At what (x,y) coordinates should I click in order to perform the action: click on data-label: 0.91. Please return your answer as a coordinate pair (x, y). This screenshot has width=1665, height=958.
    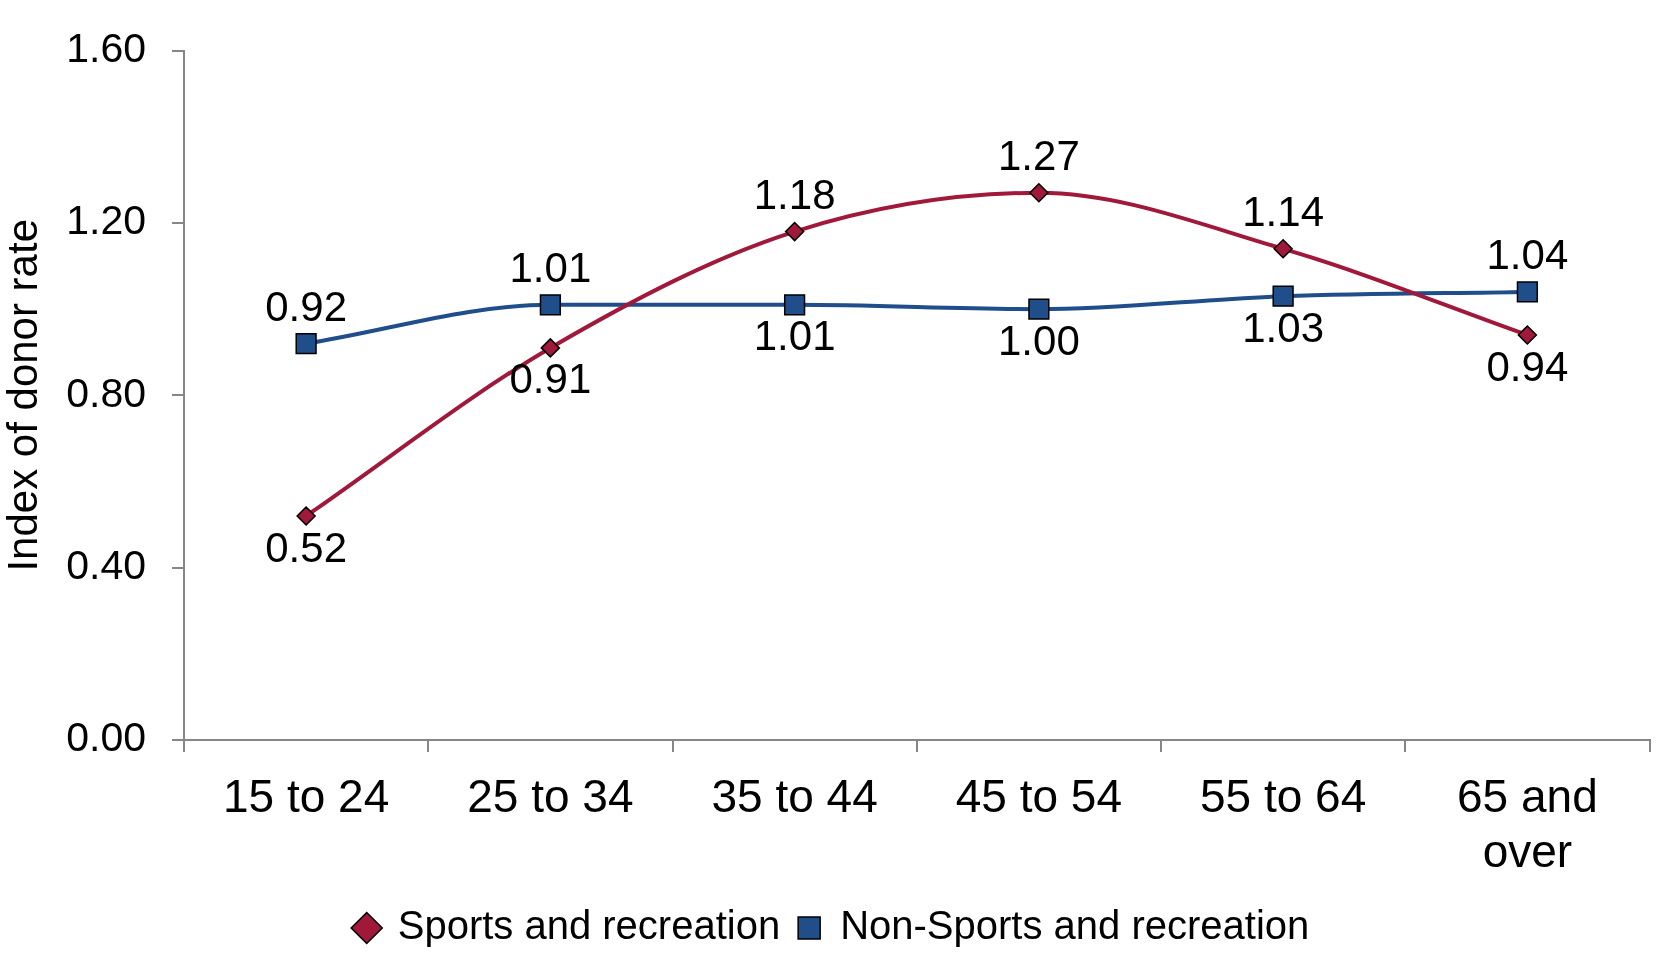
    Looking at the image, I should click on (550, 379).